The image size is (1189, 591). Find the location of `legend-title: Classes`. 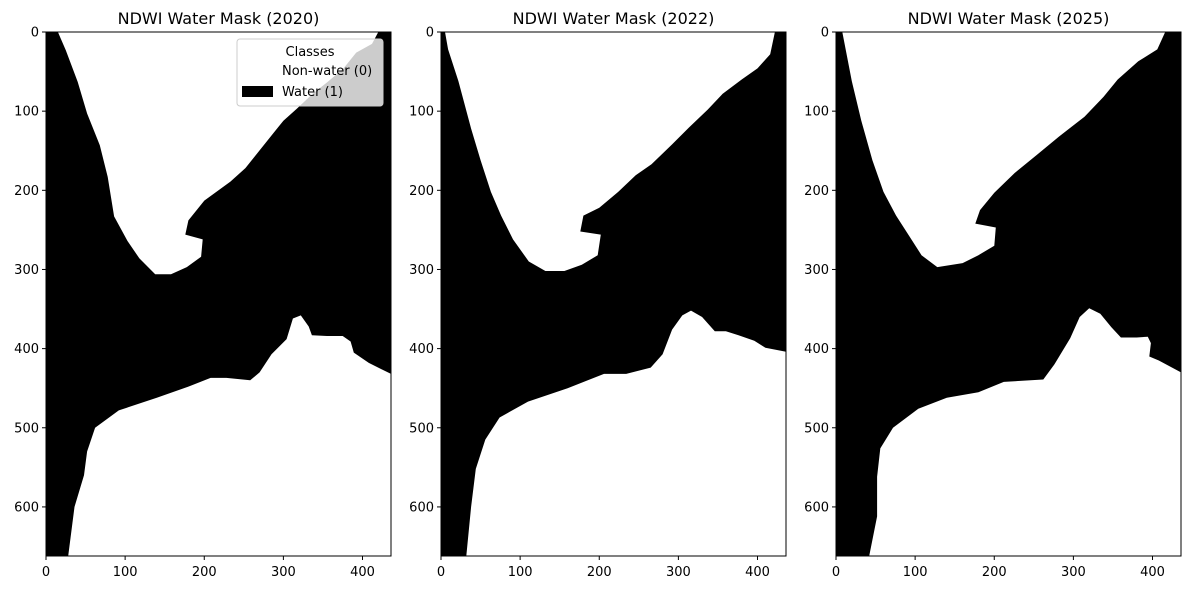

legend-title: Classes is located at coordinates (310, 52).